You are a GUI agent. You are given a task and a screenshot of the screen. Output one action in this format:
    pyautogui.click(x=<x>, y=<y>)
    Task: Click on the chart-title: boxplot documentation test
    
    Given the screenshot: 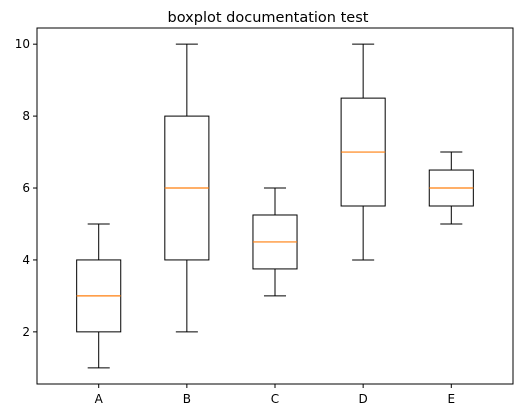 What is the action you would take?
    pyautogui.click(x=268, y=18)
    